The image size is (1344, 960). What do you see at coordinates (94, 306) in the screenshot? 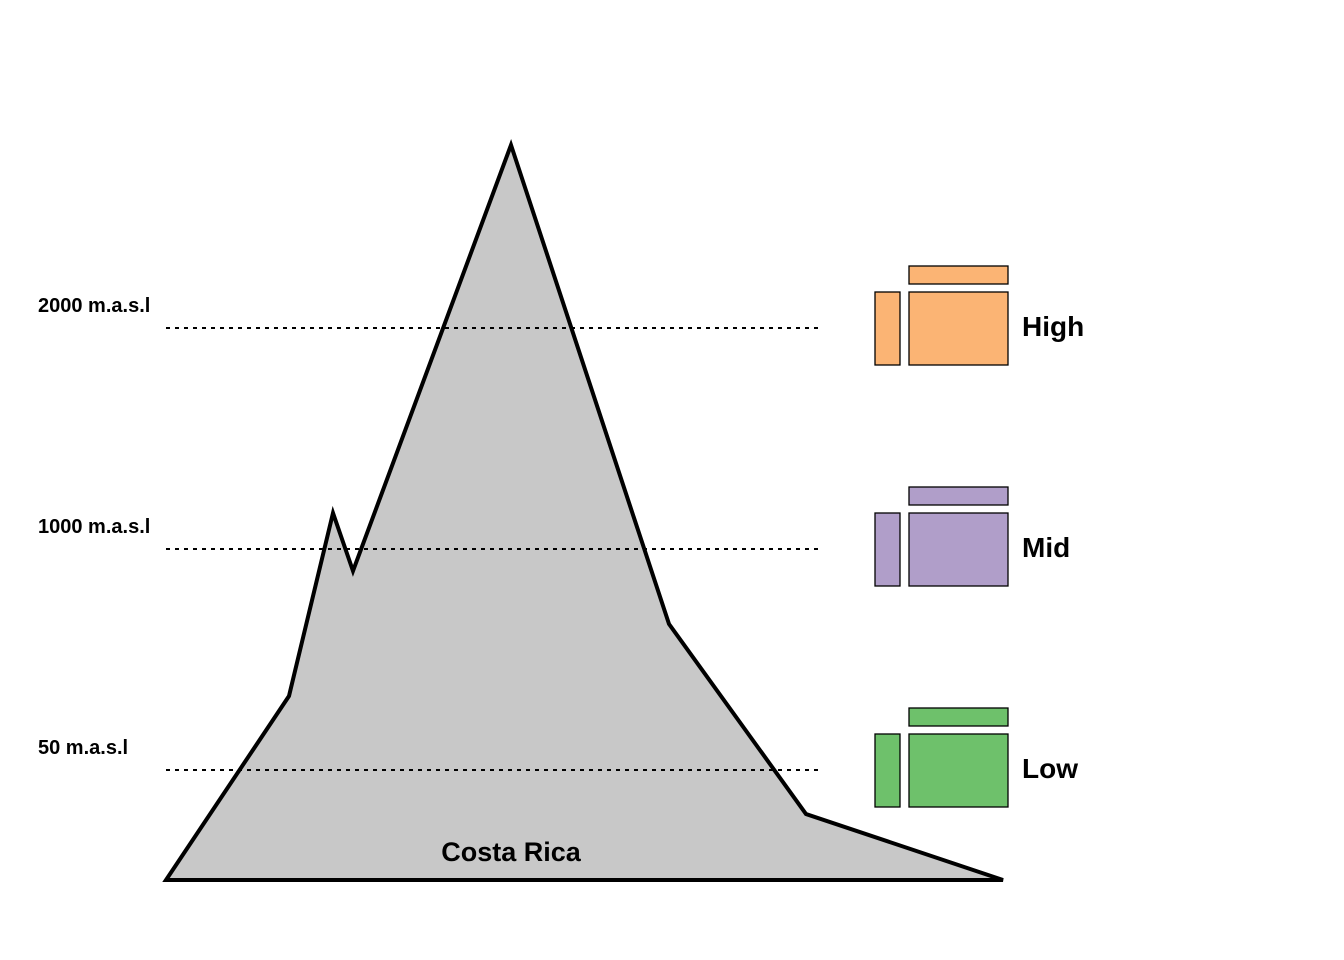
I see `elevation-label-high: 2000 m.a.s.l` at bounding box center [94, 306].